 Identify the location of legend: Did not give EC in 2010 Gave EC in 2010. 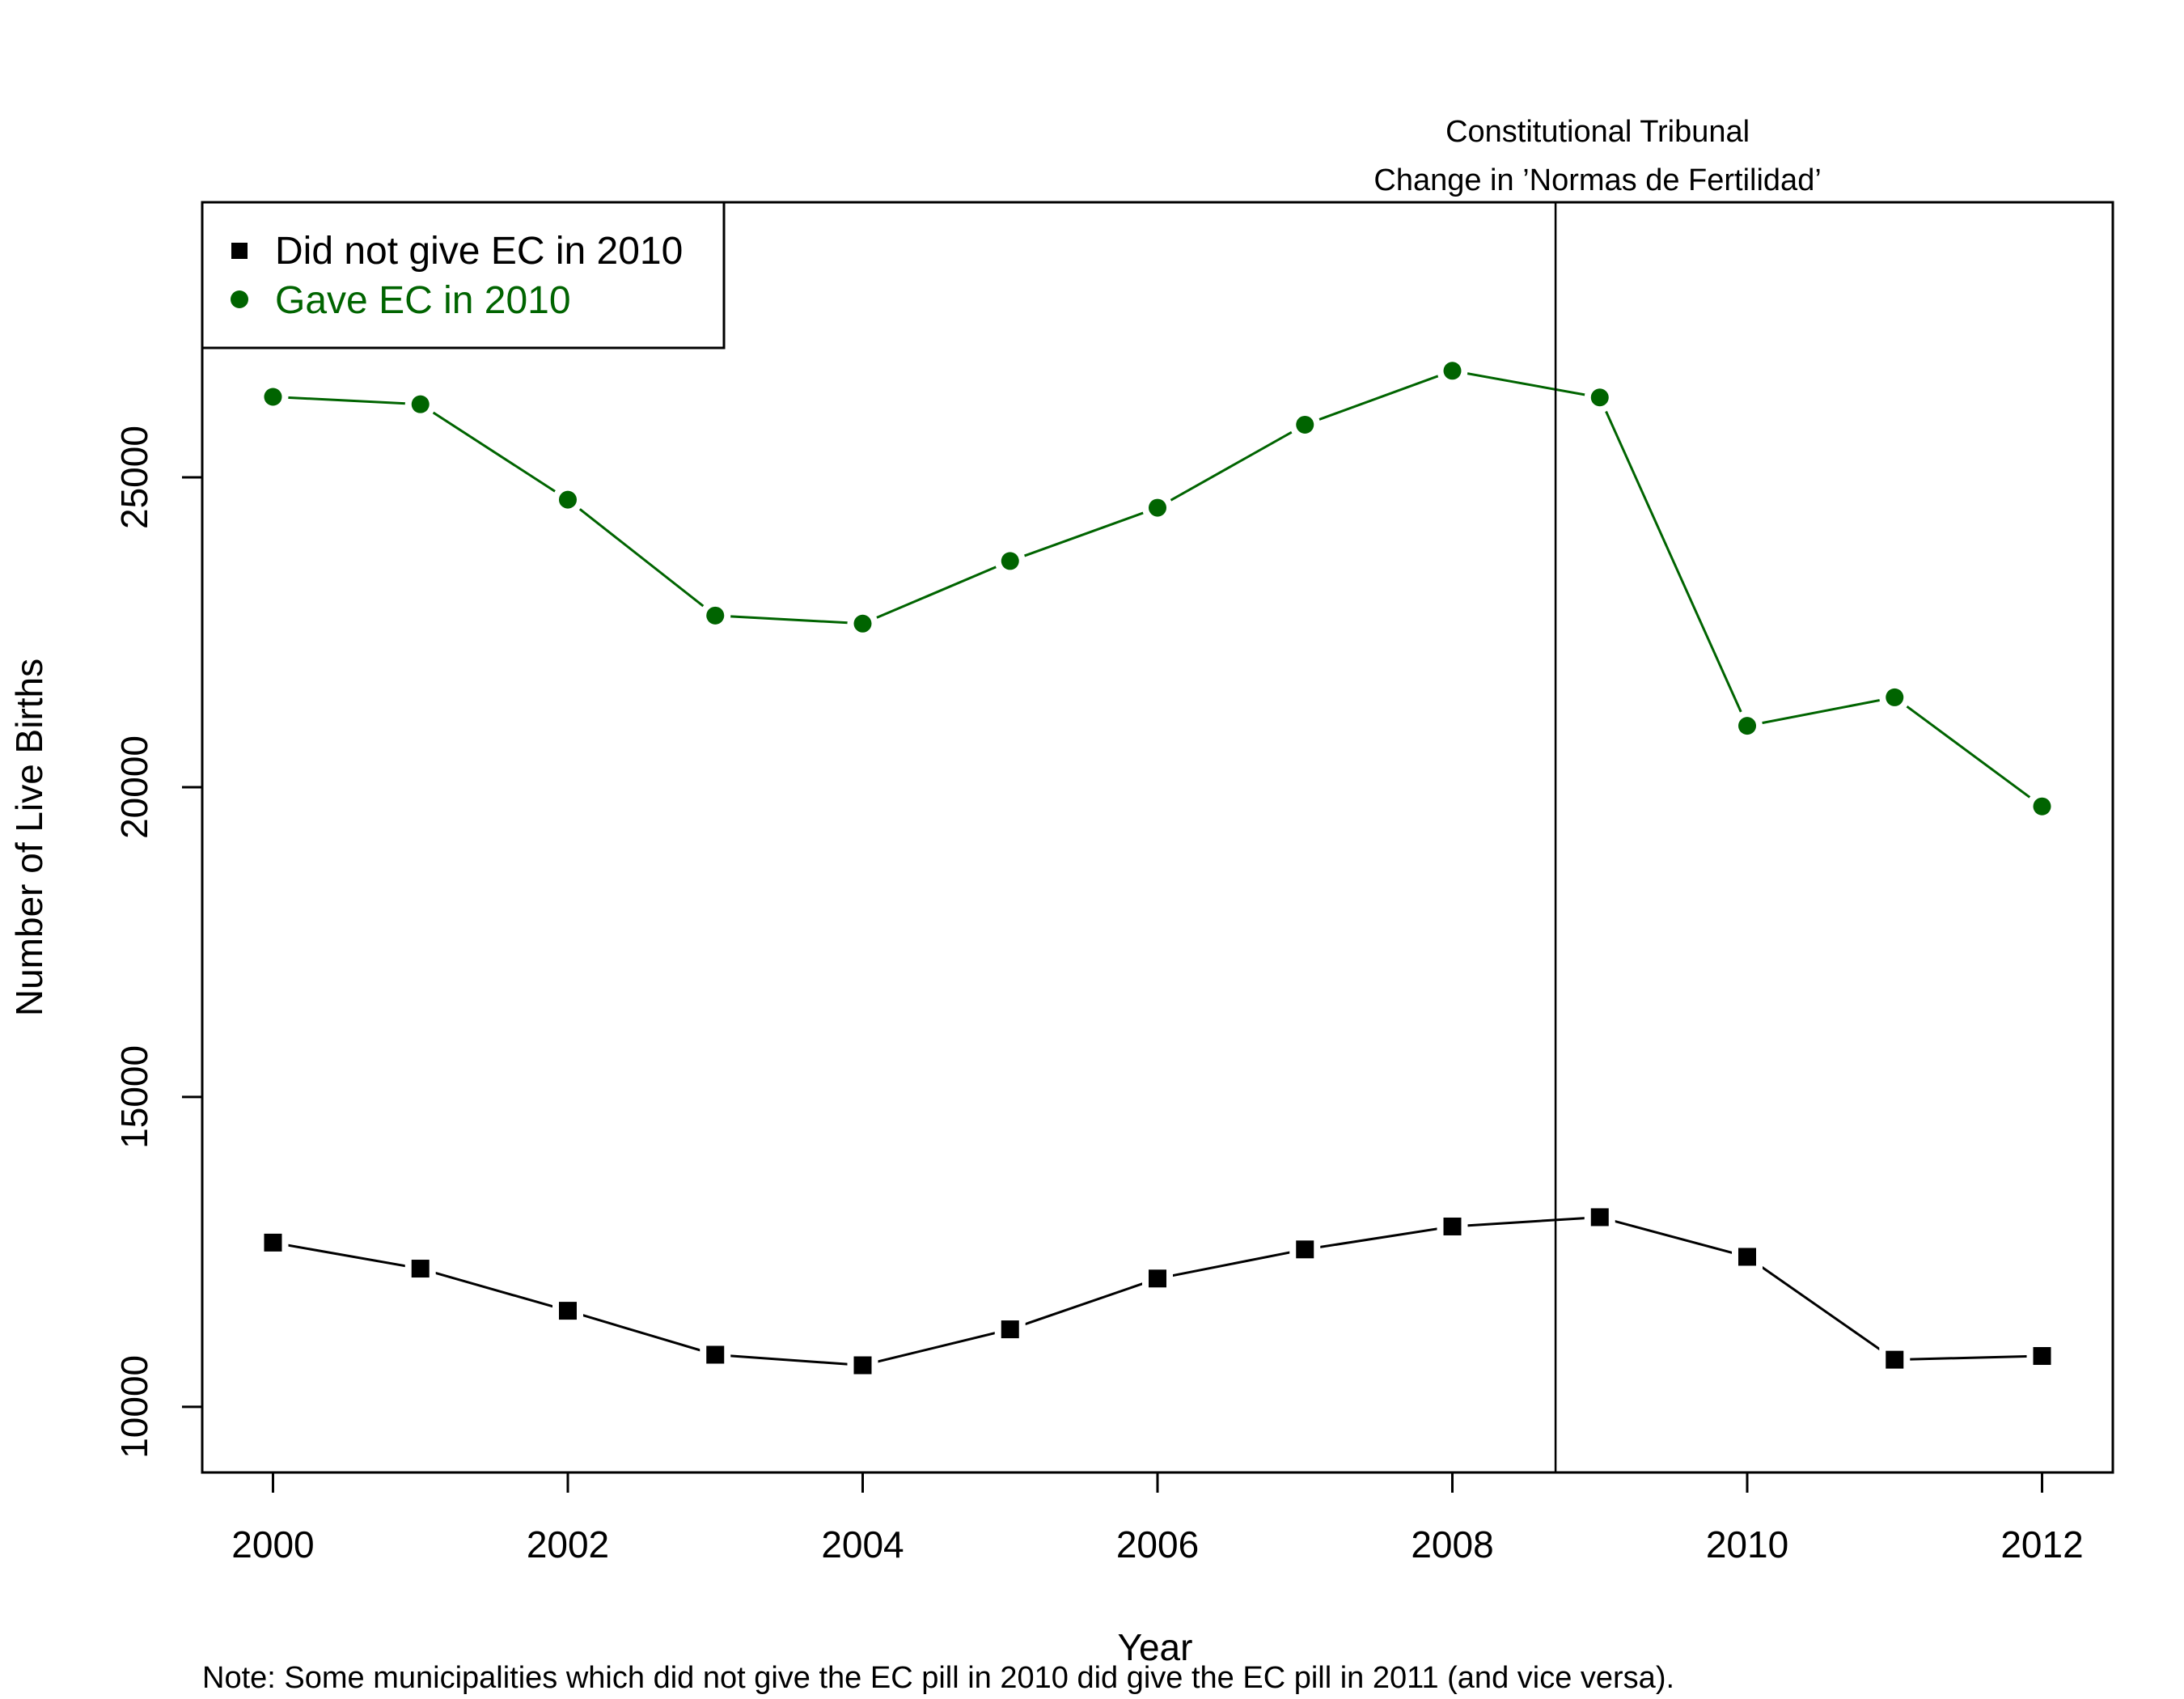
(463, 275).